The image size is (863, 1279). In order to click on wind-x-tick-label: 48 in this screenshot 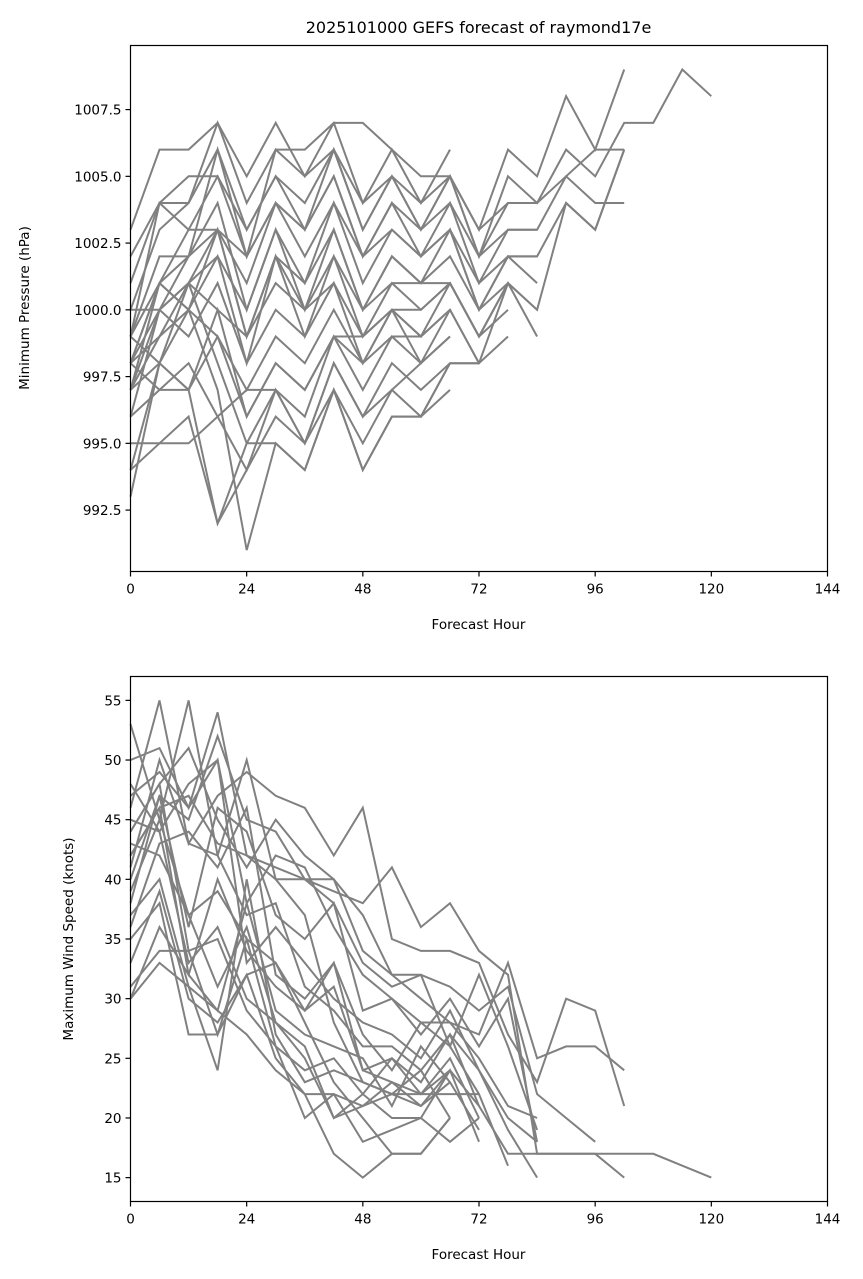, I will do `click(362, 1220)`.